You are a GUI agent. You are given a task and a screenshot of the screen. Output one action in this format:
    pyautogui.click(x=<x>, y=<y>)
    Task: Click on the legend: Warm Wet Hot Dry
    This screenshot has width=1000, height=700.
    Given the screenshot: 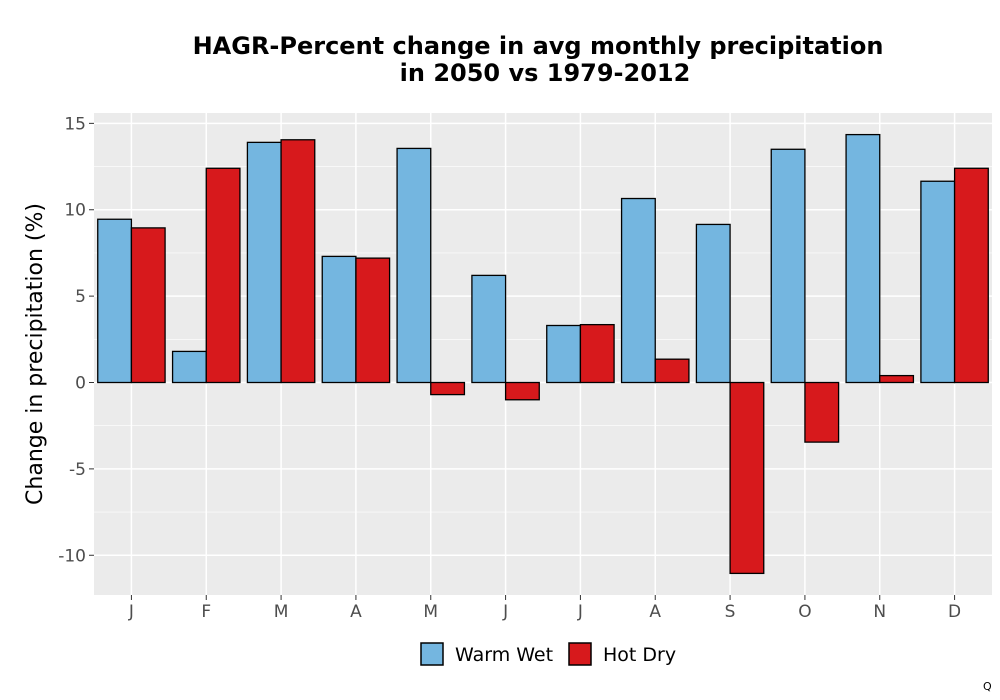 What is the action you would take?
    pyautogui.click(x=548, y=654)
    